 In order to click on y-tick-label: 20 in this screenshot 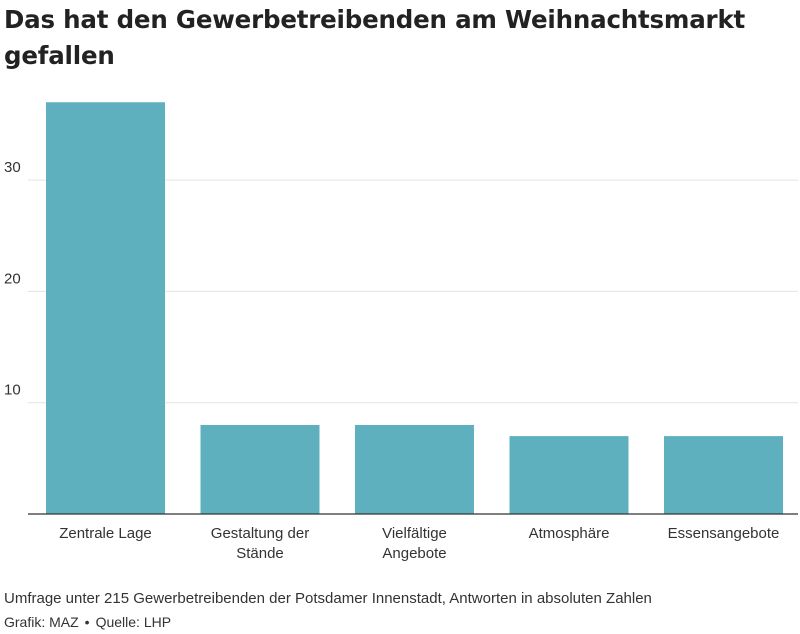, I will do `click(12, 278)`.